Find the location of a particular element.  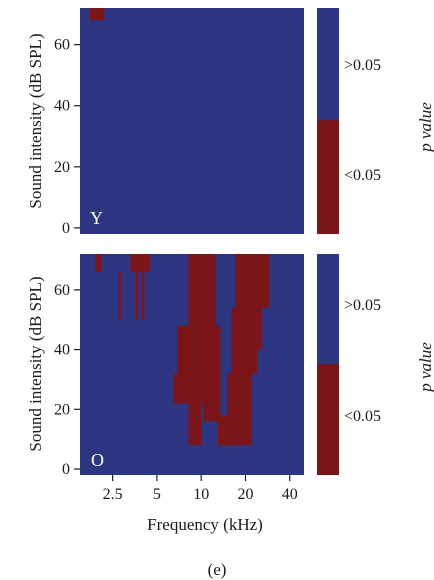

x-axis-label: Frequency (kHz) is located at coordinates (205, 524).